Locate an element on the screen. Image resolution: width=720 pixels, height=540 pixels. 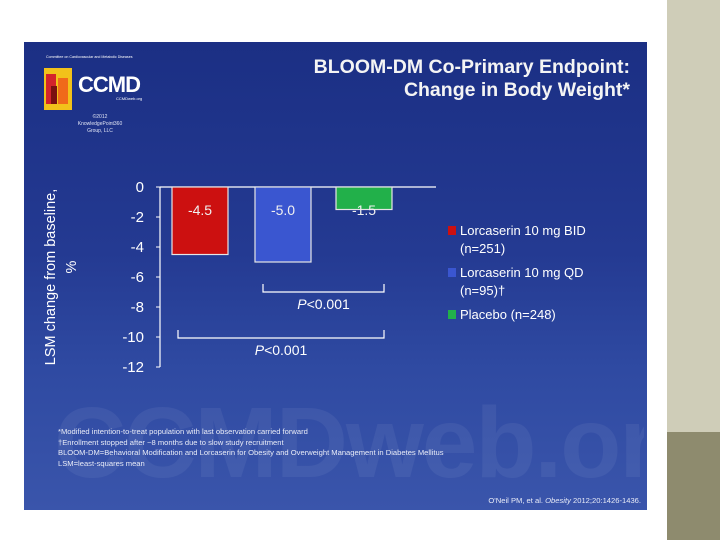
slide-title-line: Change in Body Weight* is located at coordinates (516, 90).